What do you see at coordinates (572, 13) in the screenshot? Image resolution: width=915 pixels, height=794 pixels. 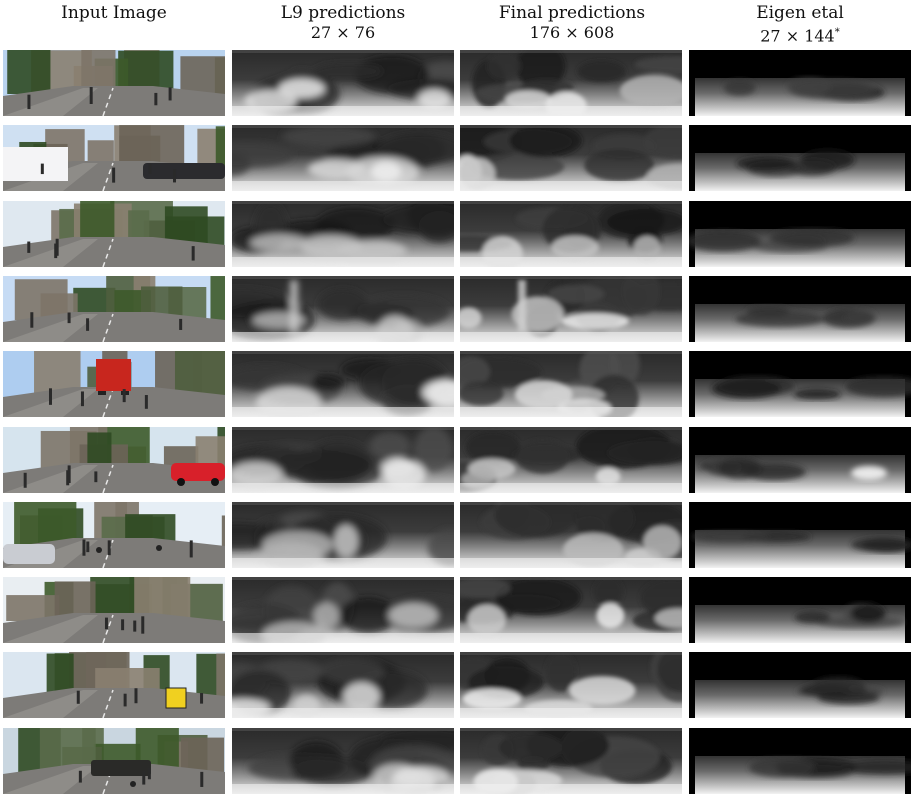 I see `column-title: Final predictions` at bounding box center [572, 13].